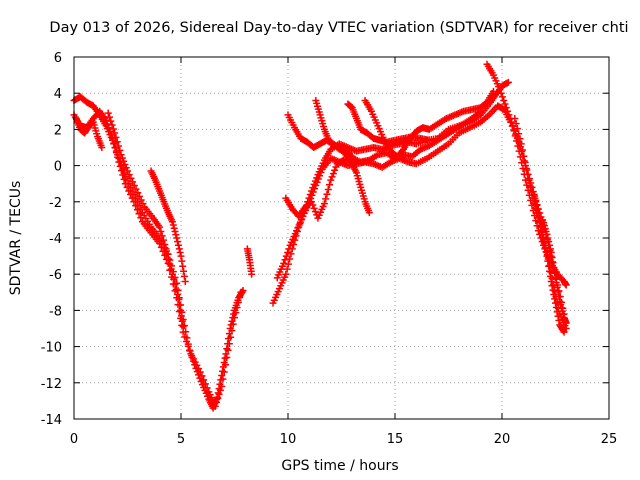 The height and width of the screenshot is (480, 640). I want to click on x-tick-label: 20, so click(502, 439).